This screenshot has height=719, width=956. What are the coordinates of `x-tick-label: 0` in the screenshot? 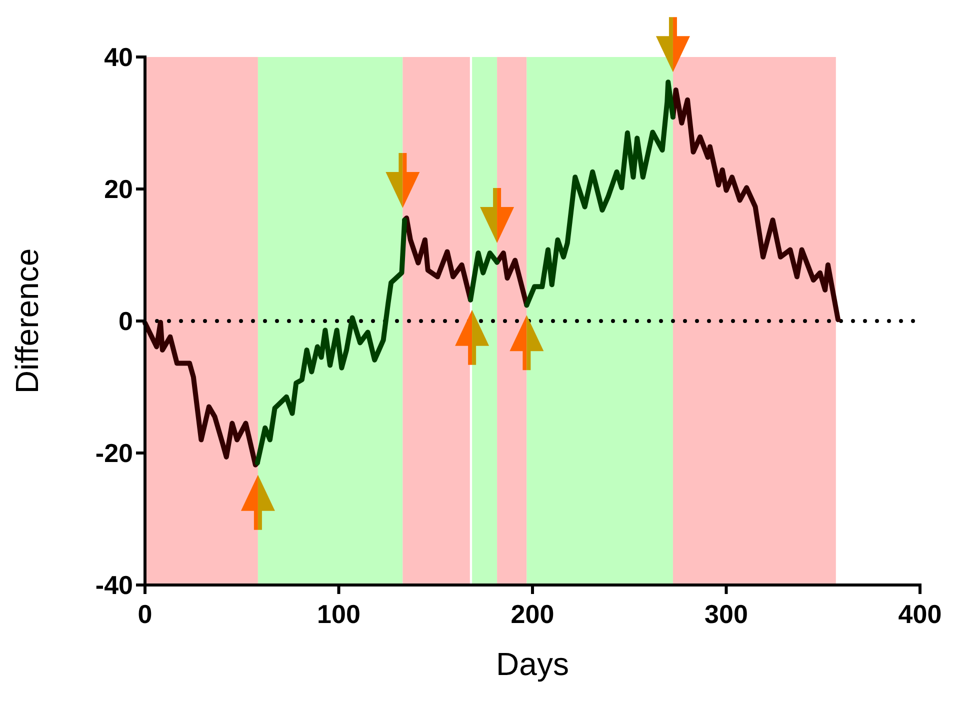 It's located at (145, 614).